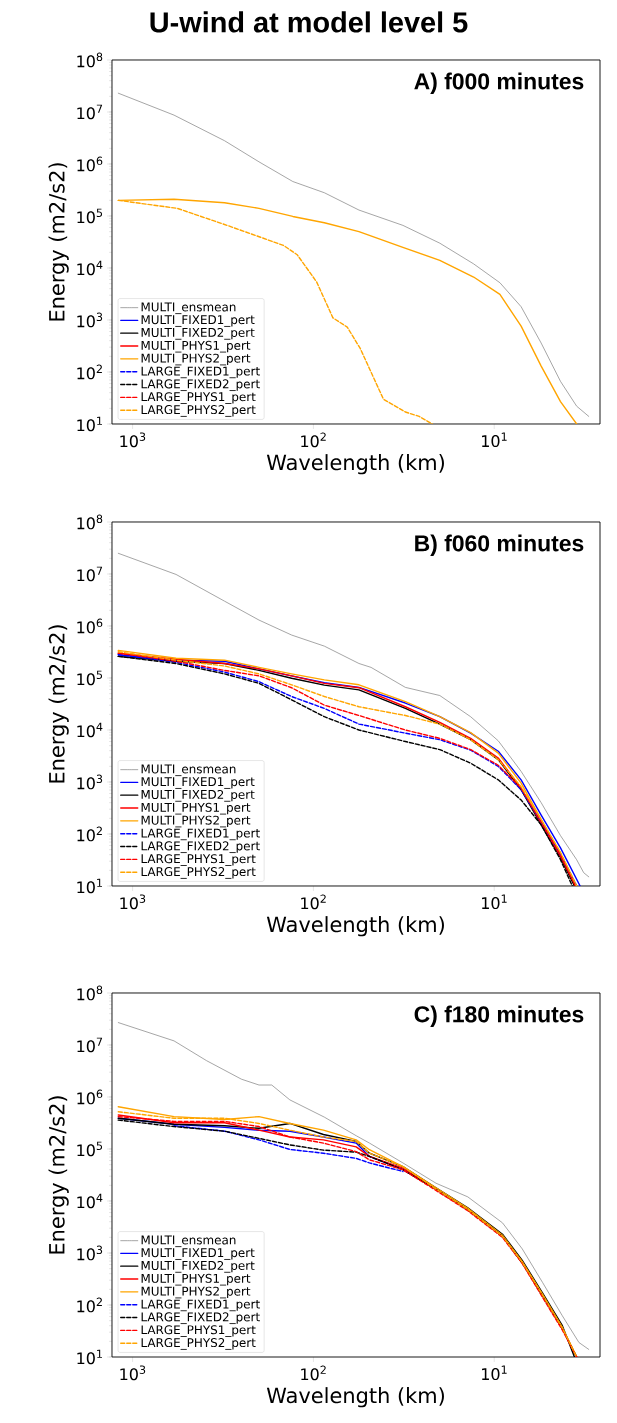 This screenshot has width=617, height=1423. What do you see at coordinates (309, 22) in the screenshot?
I see `chart-title: U-wind at model level 5` at bounding box center [309, 22].